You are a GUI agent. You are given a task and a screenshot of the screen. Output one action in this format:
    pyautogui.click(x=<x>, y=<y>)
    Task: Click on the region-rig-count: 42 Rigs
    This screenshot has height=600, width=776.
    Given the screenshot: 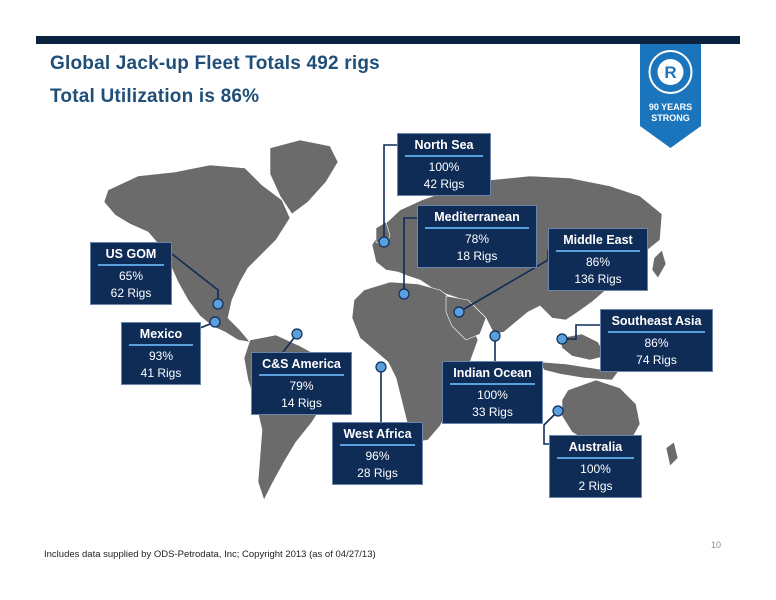 What is the action you would take?
    pyautogui.click(x=444, y=184)
    